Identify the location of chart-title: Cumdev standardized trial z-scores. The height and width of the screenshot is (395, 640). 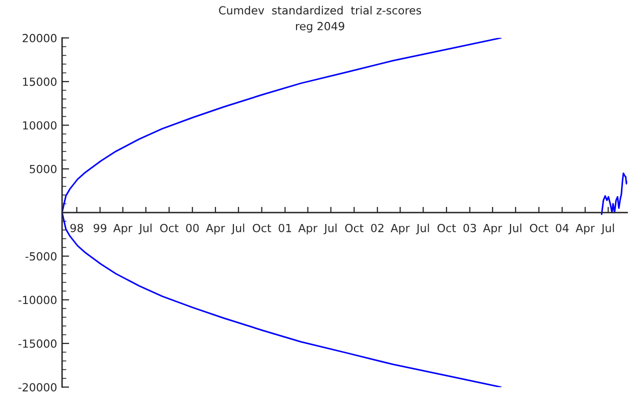
(320, 10).